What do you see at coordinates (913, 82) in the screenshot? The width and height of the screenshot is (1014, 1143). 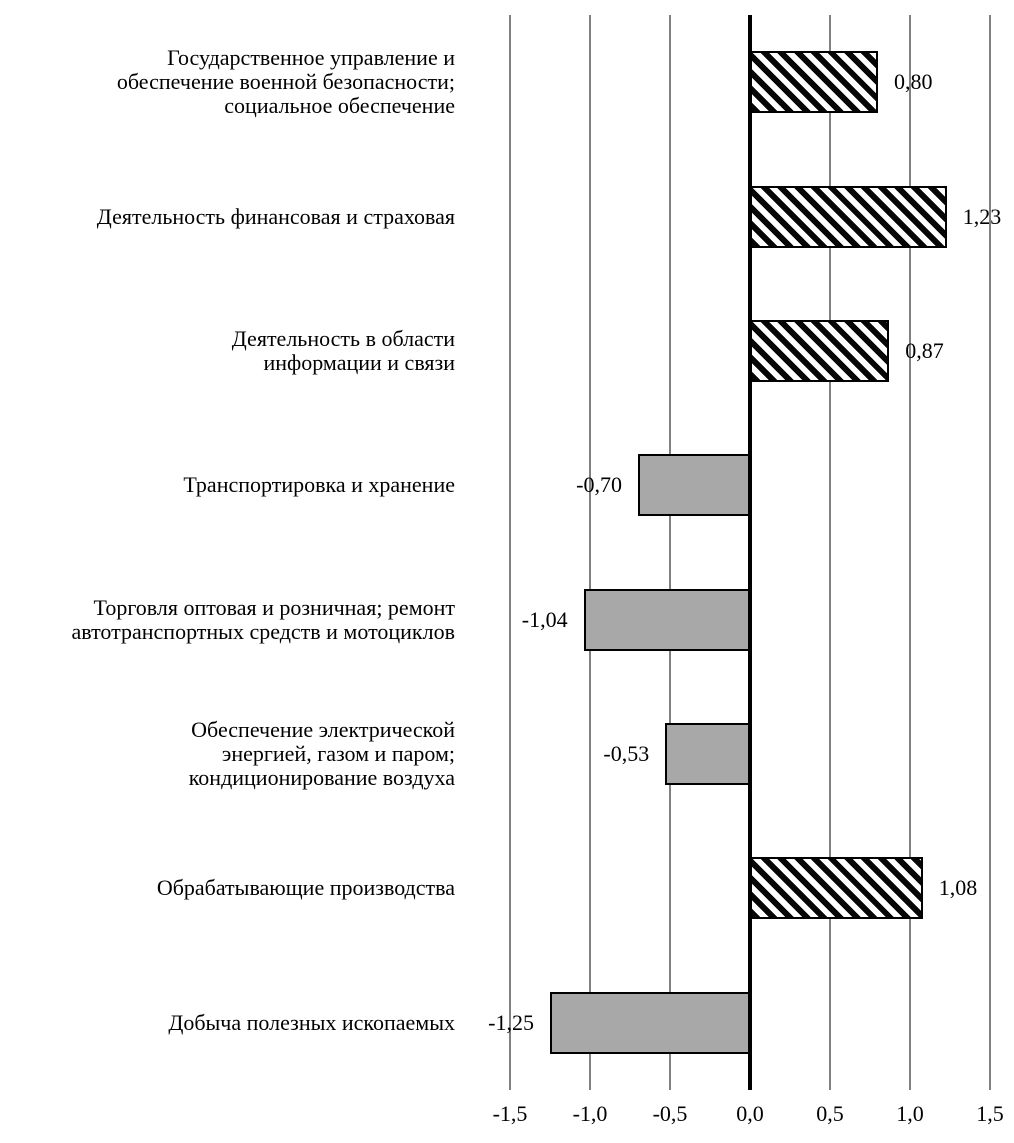 I see `bar-value-label: 0,80` at bounding box center [913, 82].